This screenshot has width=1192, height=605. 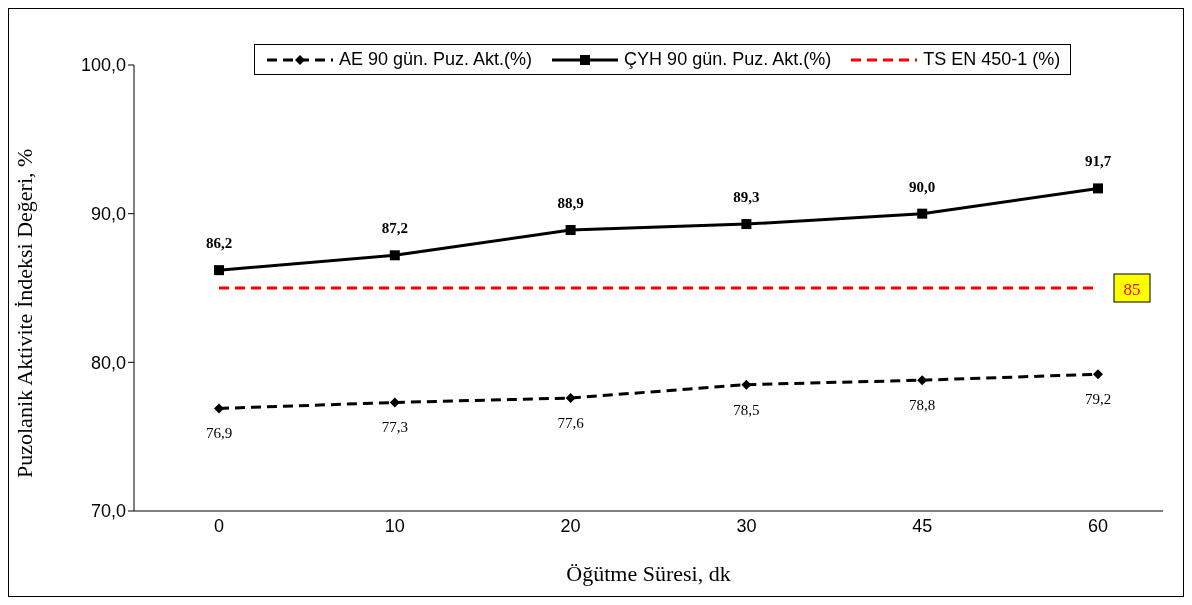 I want to click on y-tick-label: 100,0, so click(x=103, y=65).